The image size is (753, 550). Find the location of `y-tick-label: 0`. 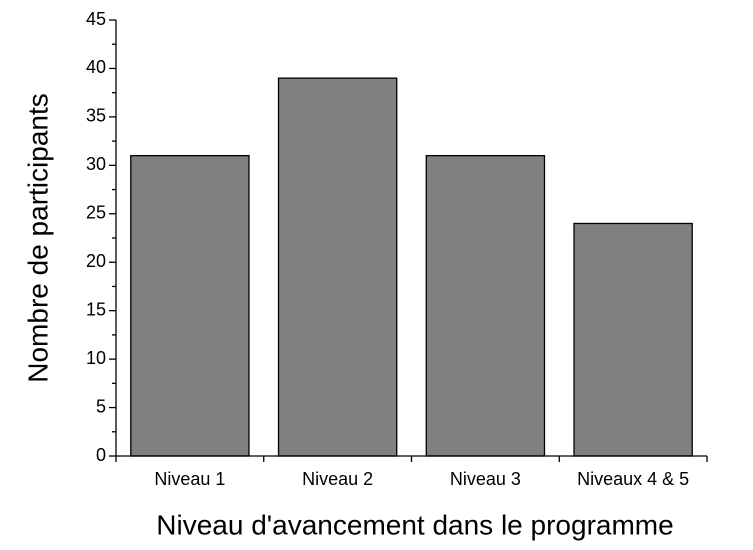

y-tick-label: 0 is located at coordinates (101, 455).